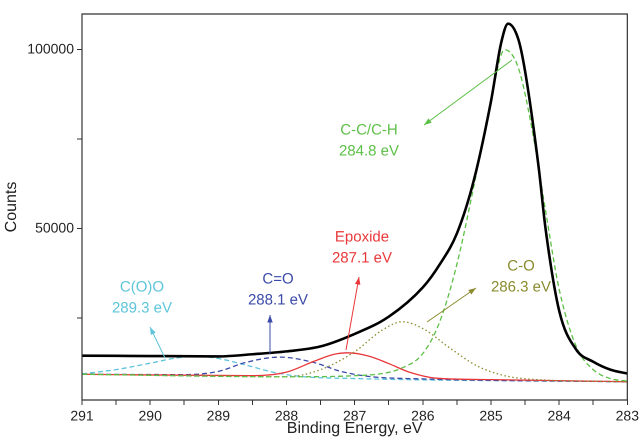 The width and height of the screenshot is (642, 438). Describe the element at coordinates (150, 415) in the screenshot. I see `x-tick-label: 290` at that location.